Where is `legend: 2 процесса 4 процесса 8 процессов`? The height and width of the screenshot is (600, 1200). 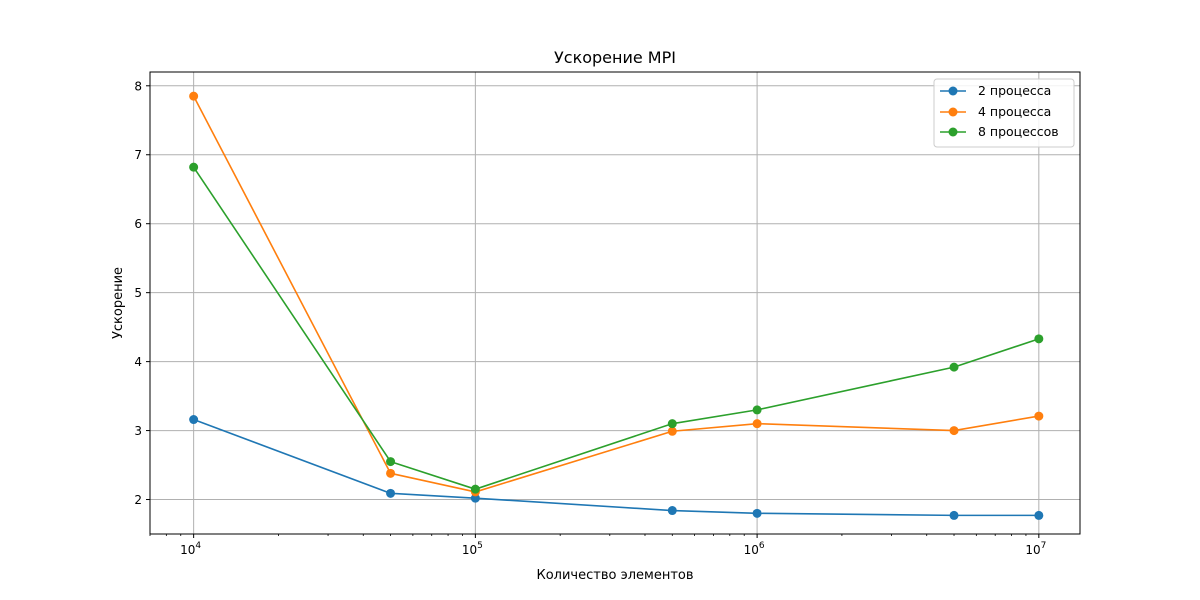 legend: 2 процесса 4 процесса 8 процессов is located at coordinates (1004, 113).